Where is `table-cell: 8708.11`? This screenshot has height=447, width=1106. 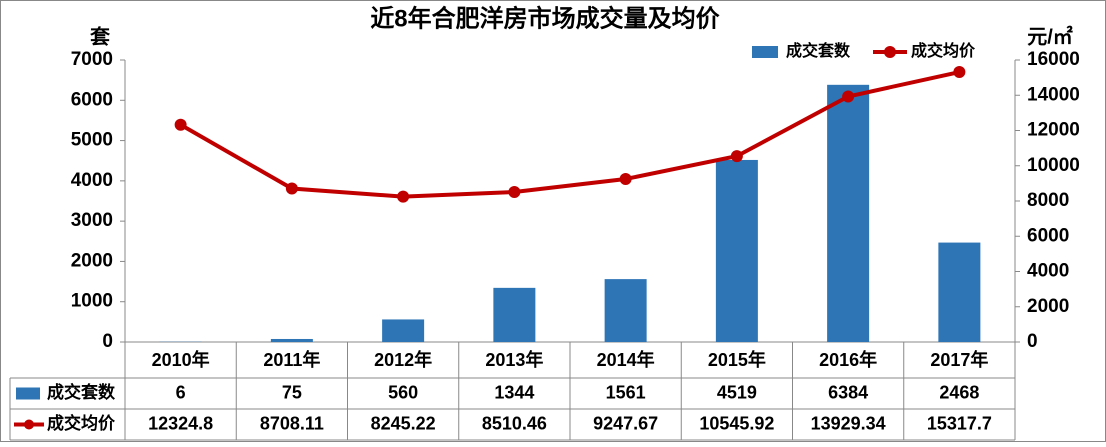
table-cell: 8708.11 is located at coordinates (292, 423).